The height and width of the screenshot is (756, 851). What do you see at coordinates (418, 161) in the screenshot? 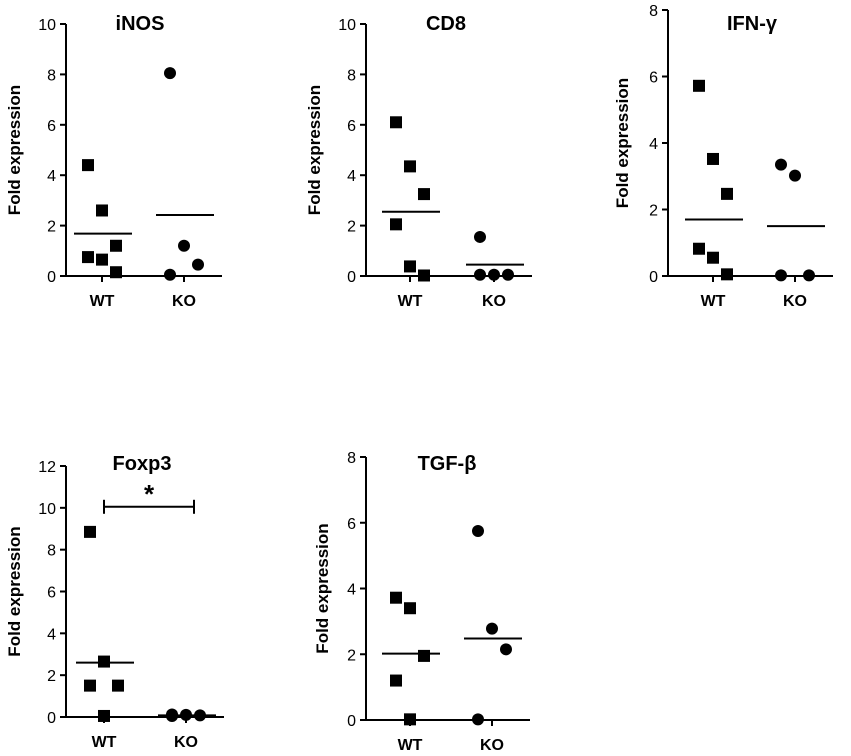
I see `panel-2: CD8 Fold expression 0 2 4 6 8 10 WT KO` at bounding box center [418, 161].